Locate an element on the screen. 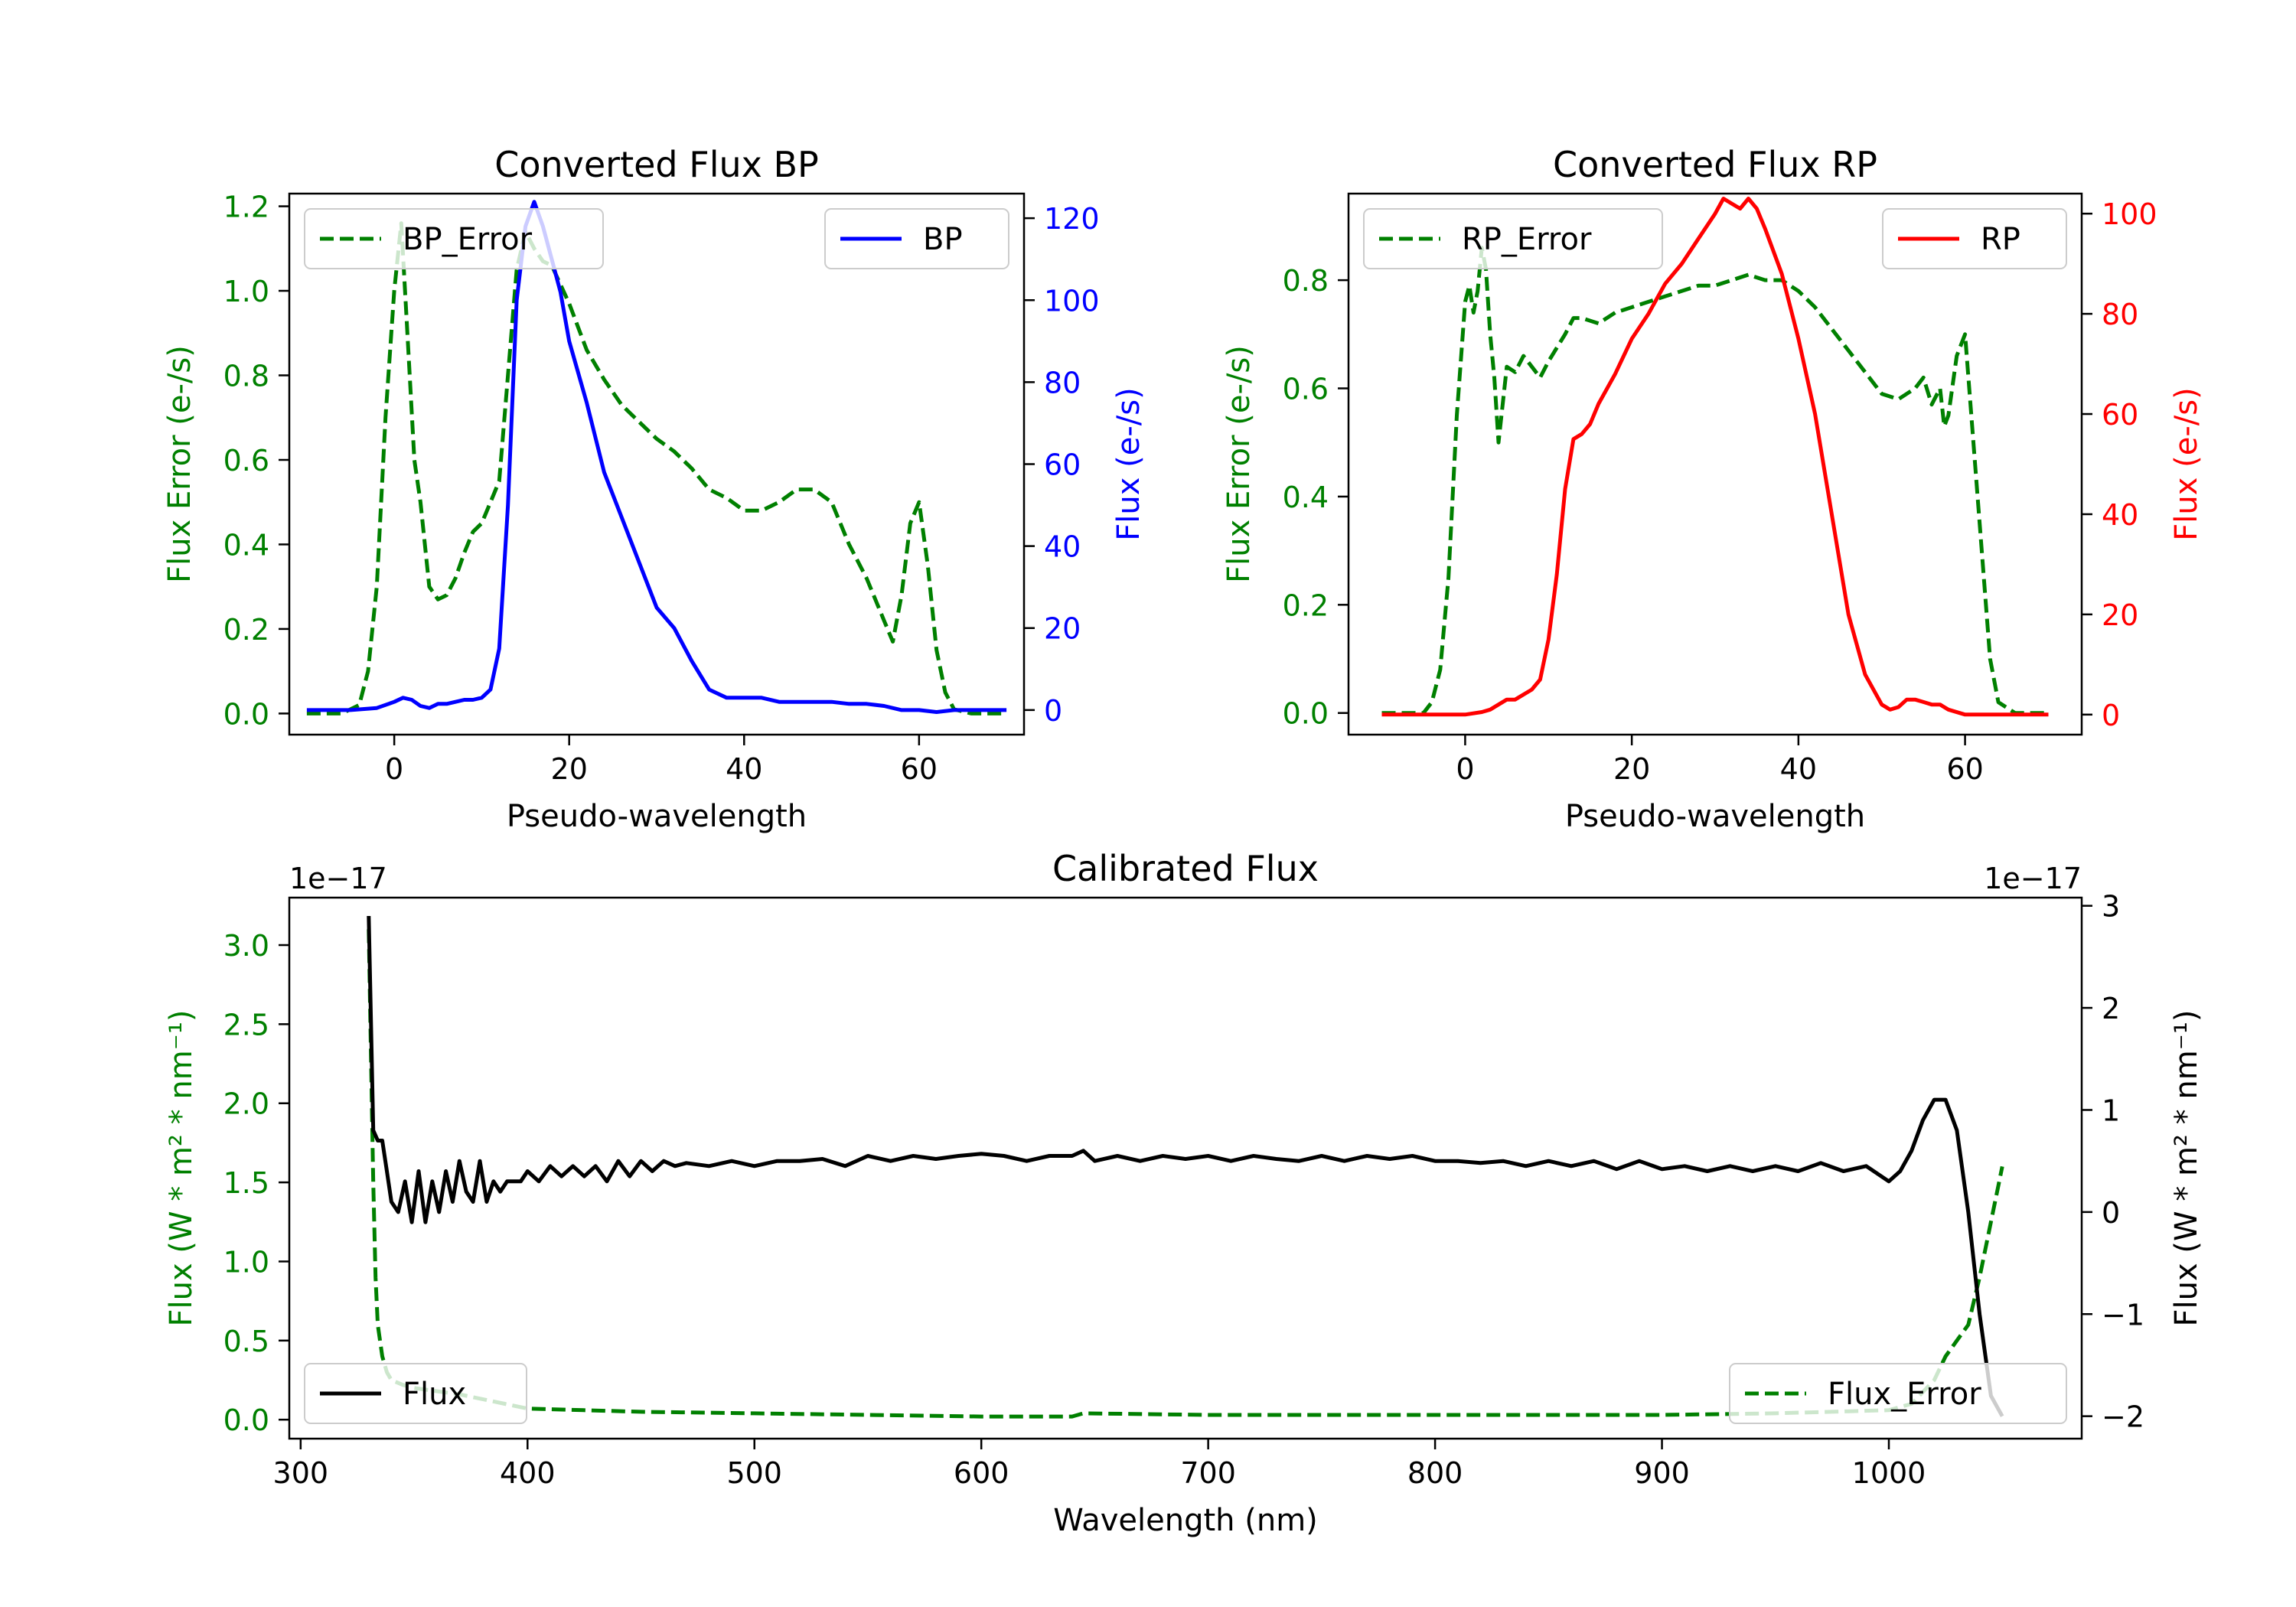 The image size is (2296, 1607). legend-flux: Flux is located at coordinates (415, 1393).